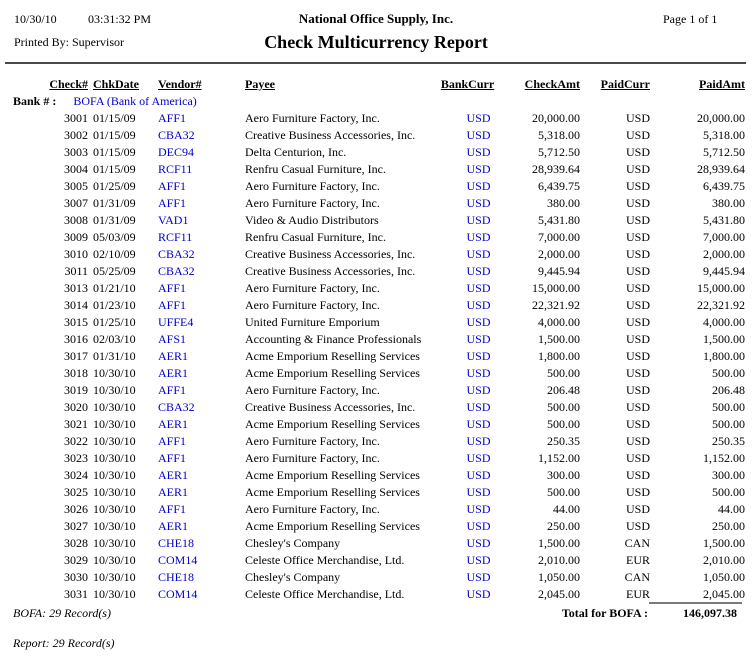 The image size is (752, 662). Describe the element at coordinates (559, 594) in the screenshot. I see `cell-check-amt: 2,045.00` at that location.